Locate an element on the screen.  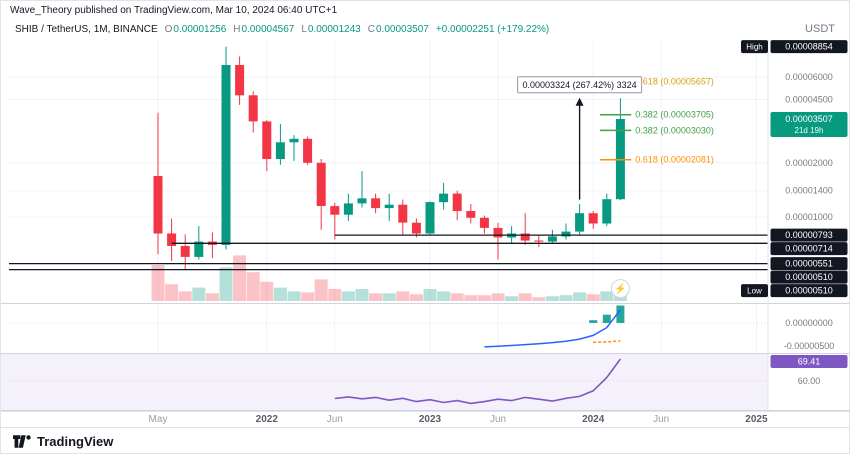
level-price-badge-text: 0.00000714 is located at coordinates (809, 249).